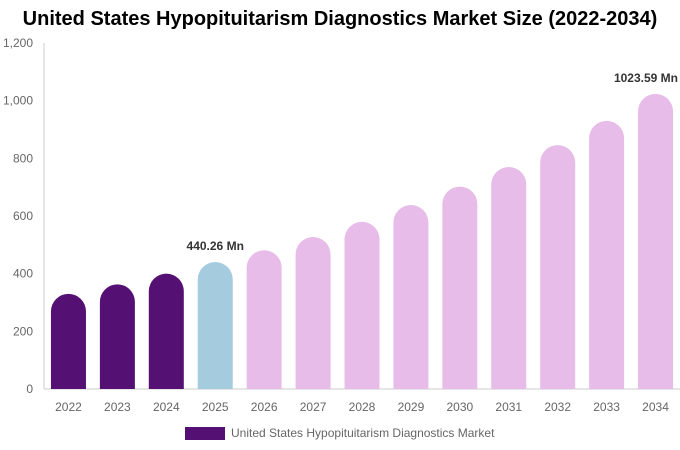  I want to click on data-label-2025: 440.26 Mn, so click(215, 246).